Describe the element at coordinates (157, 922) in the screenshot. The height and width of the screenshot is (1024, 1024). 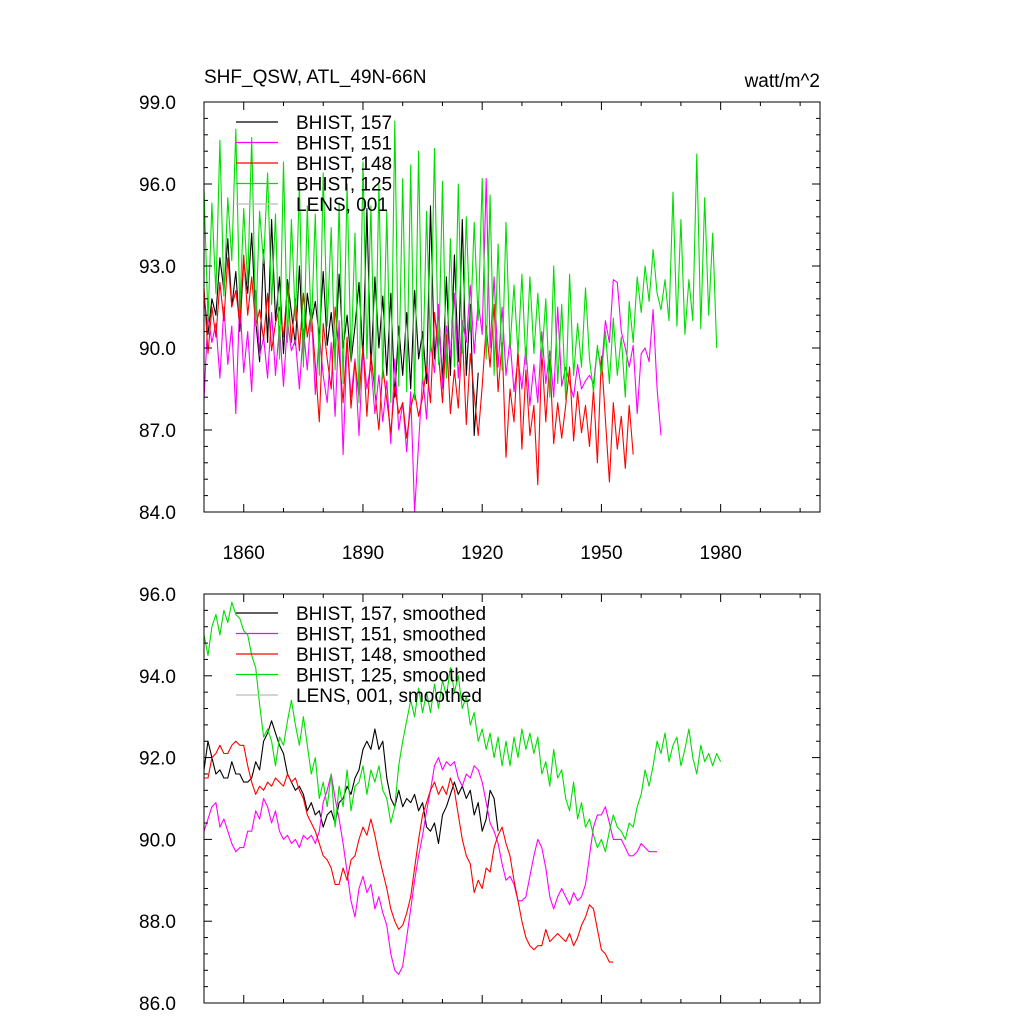
I see `y-tick-label: 88.0` at that location.